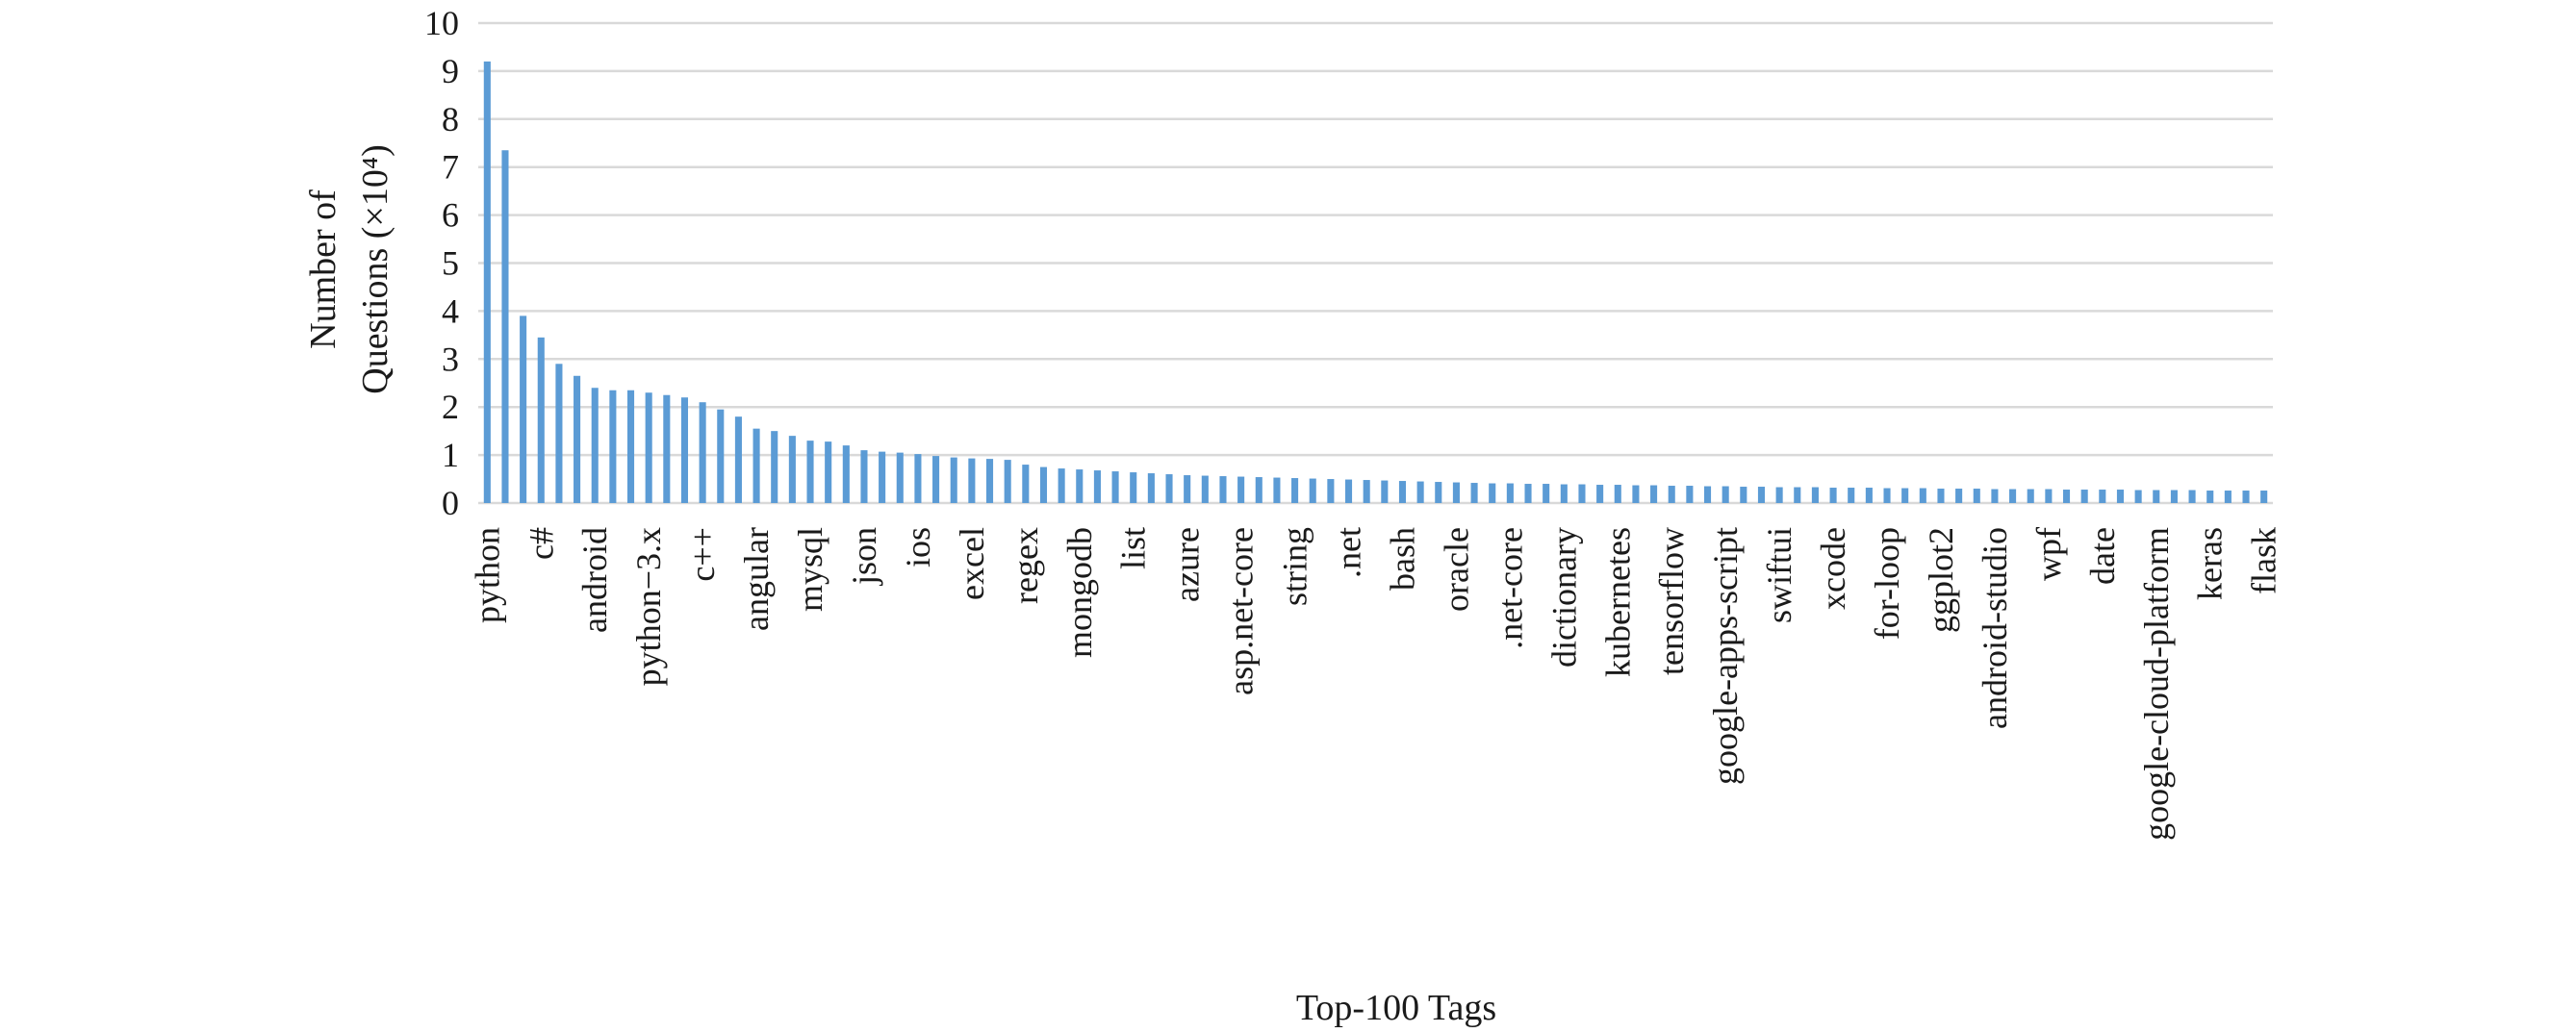  Describe the element at coordinates (1241, 611) in the screenshot. I see `x-tick-label: asp.net-core` at that location.